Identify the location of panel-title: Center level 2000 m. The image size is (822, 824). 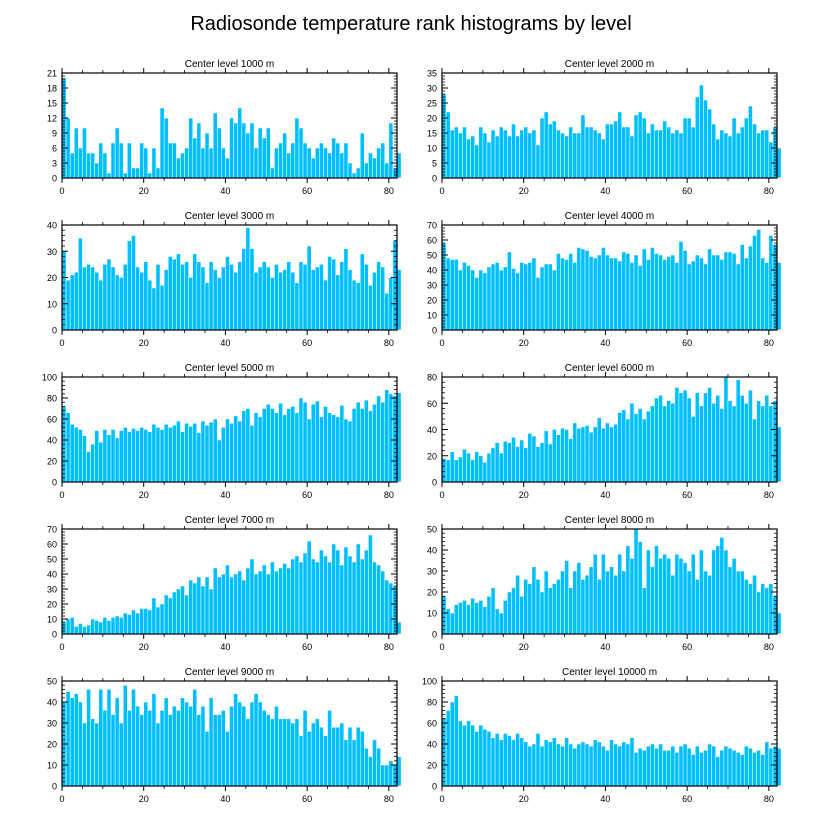
(610, 64).